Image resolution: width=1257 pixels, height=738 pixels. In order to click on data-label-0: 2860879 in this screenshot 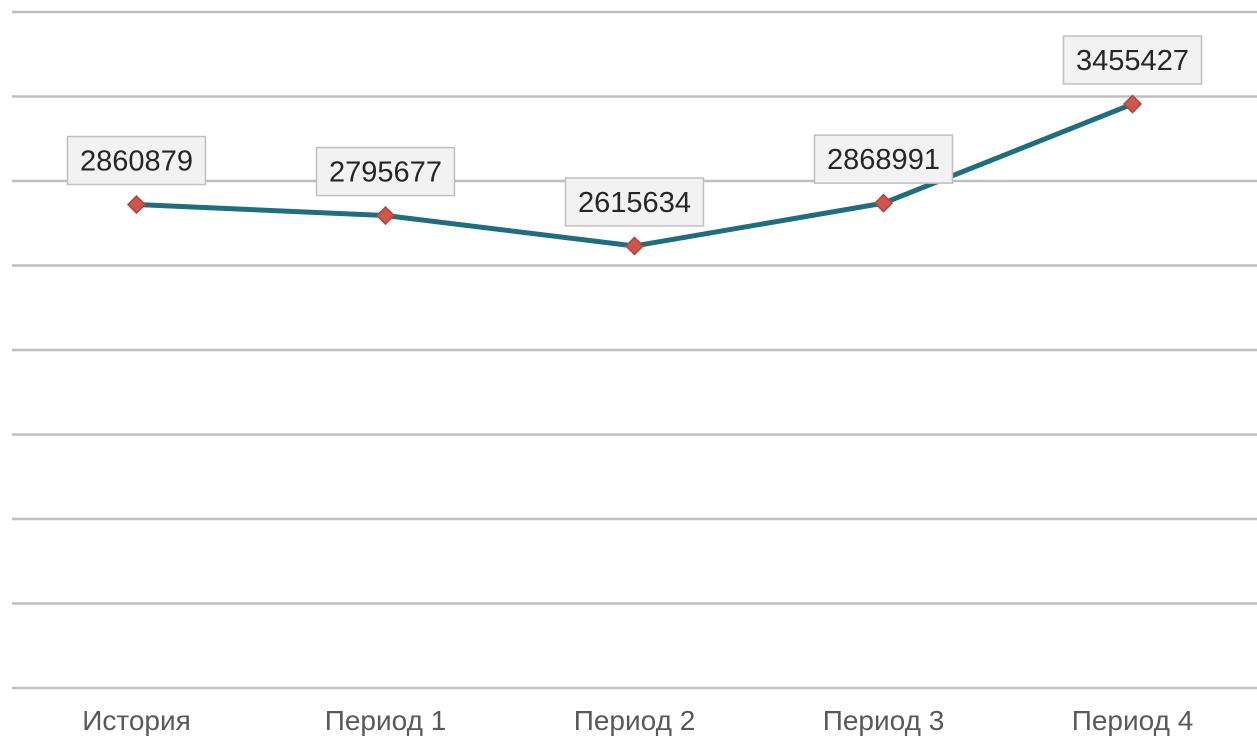, I will do `click(136, 160)`.